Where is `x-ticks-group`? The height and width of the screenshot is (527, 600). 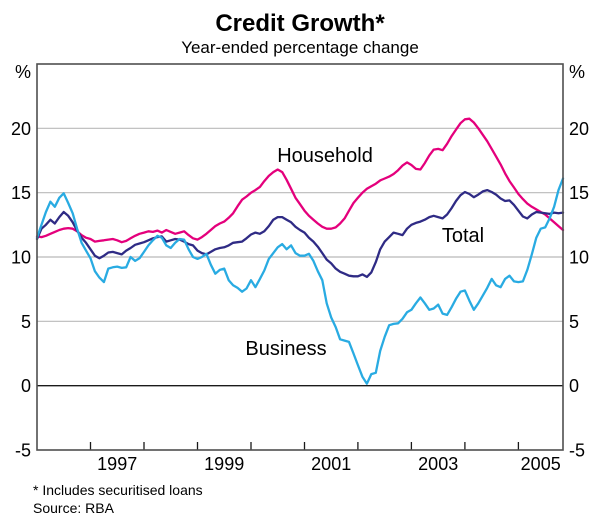
x-ticks-group is located at coordinates (304, 446).